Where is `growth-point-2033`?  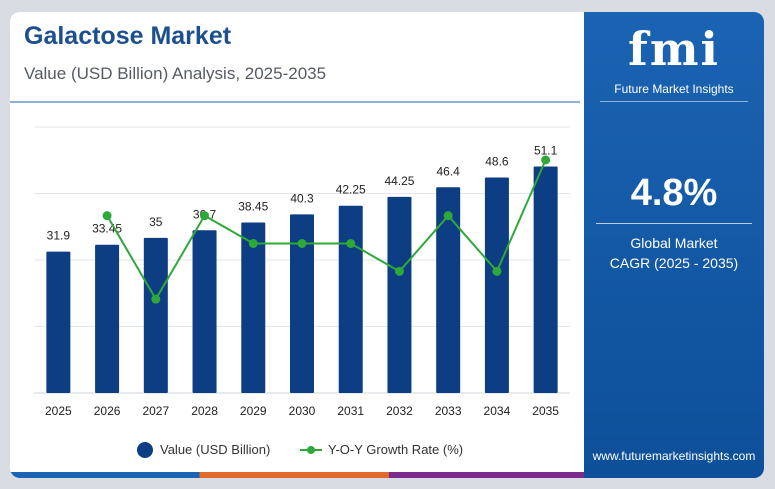 growth-point-2033 is located at coordinates (448, 216).